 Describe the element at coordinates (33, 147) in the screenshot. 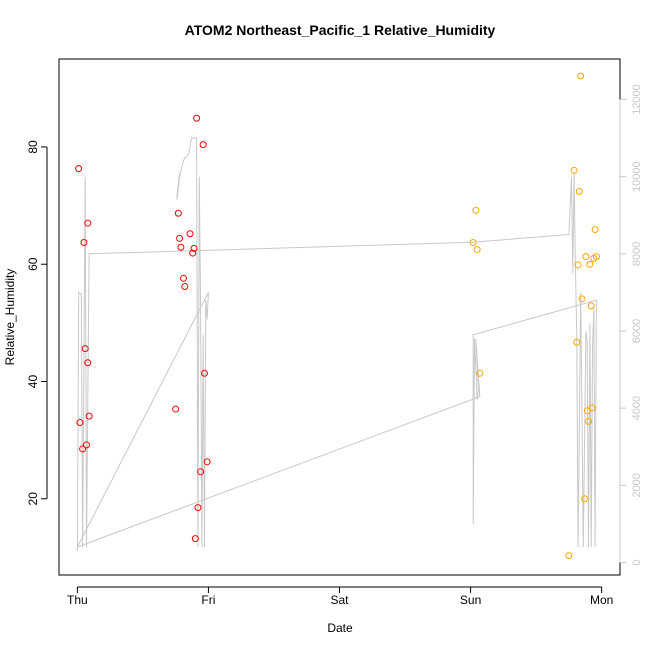

I see `y-tick-label: 80` at that location.